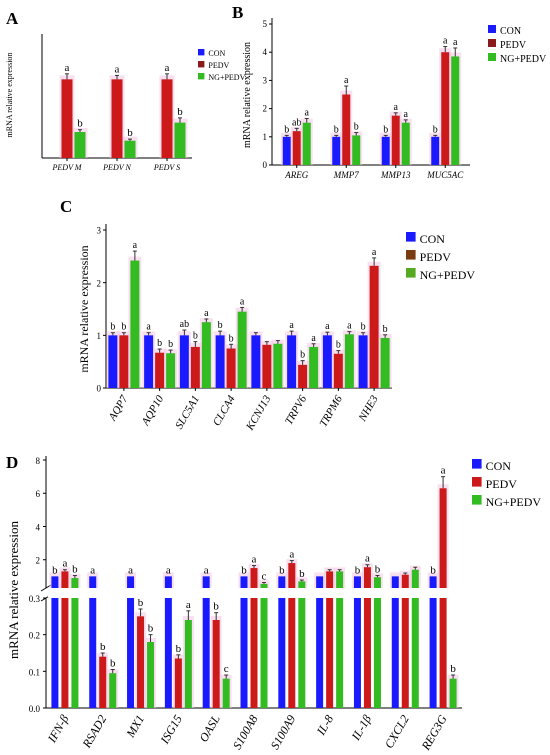  I want to click on legend-label-1: PEDV, so click(436, 257).